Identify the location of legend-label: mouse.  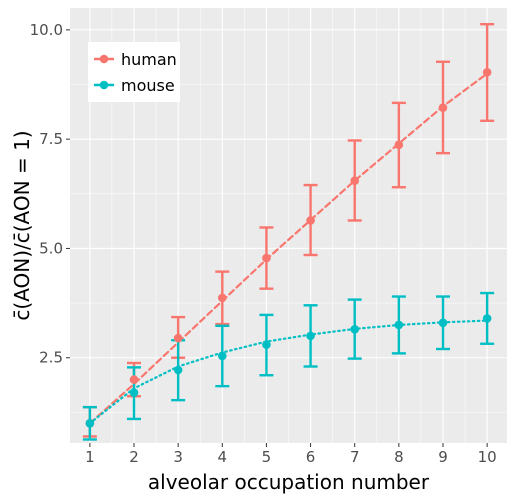
(148, 85).